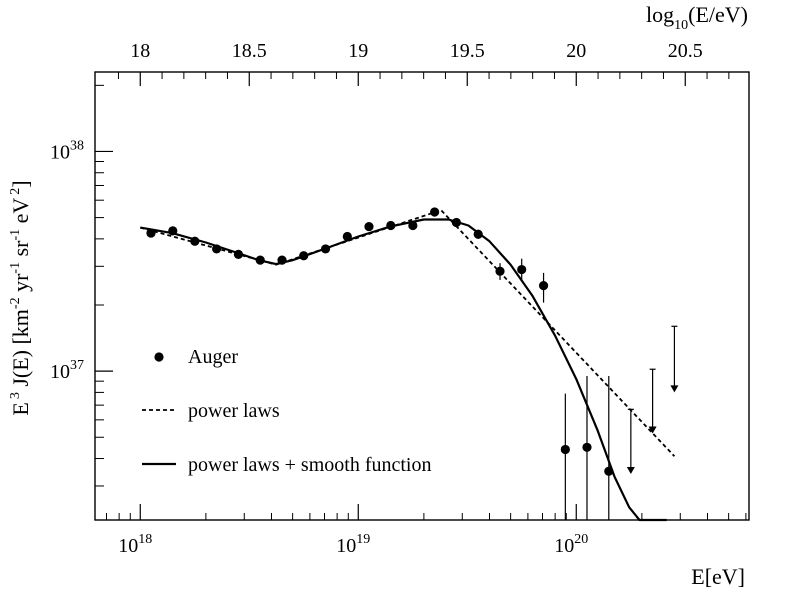 This screenshot has width=788, height=591. Describe the element at coordinates (363, 539) in the screenshot. I see `x-tick-exponent: 19` at that location.